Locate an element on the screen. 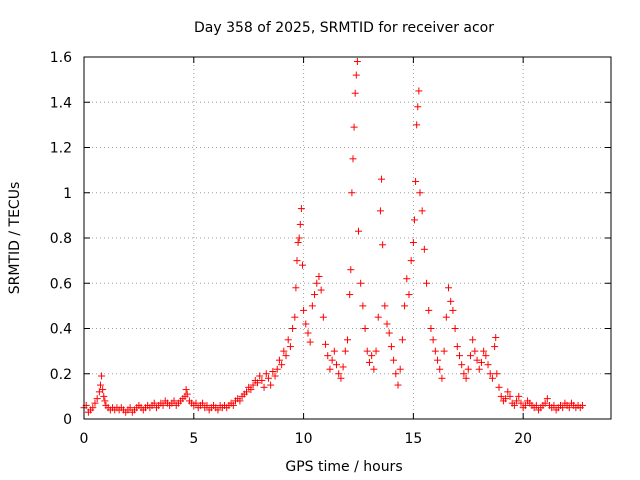 This screenshot has height=480, width=640. x-tick-label: 20 is located at coordinates (523, 439).